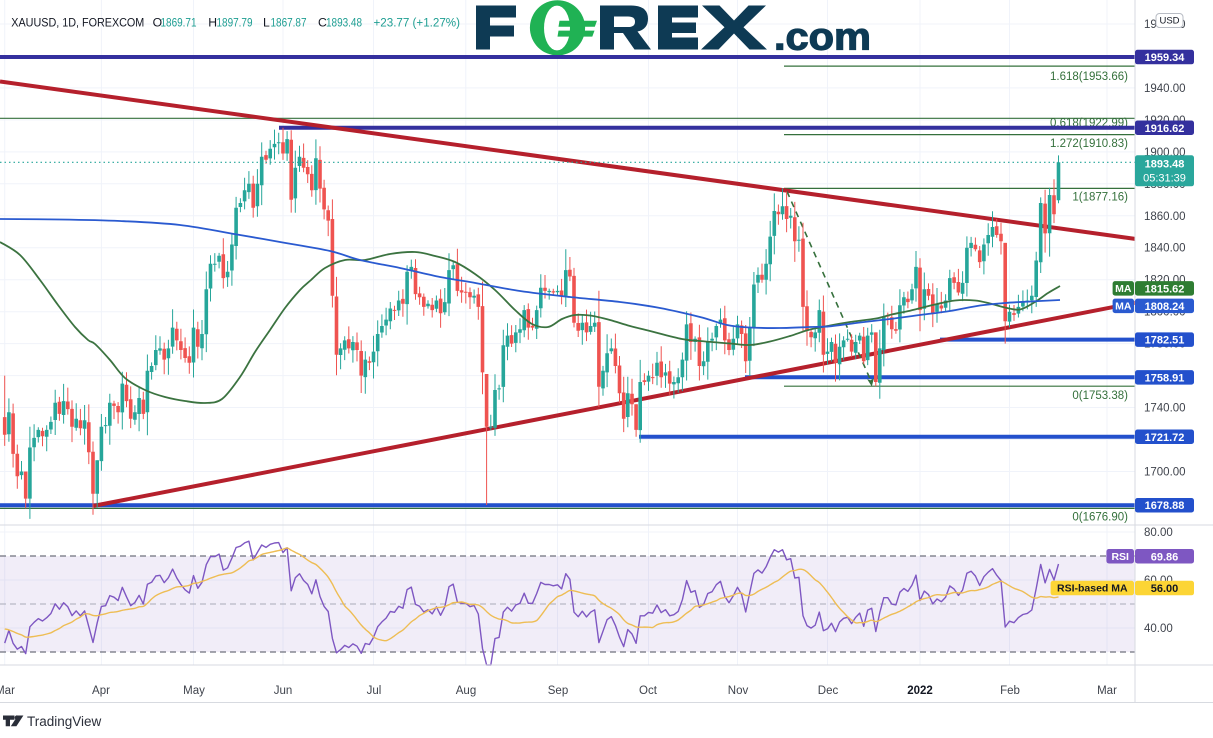 The width and height of the screenshot is (1213, 738). Describe the element at coordinates (1100, 198) in the screenshot. I see `svg-text: 1(1877.16)` at that location.